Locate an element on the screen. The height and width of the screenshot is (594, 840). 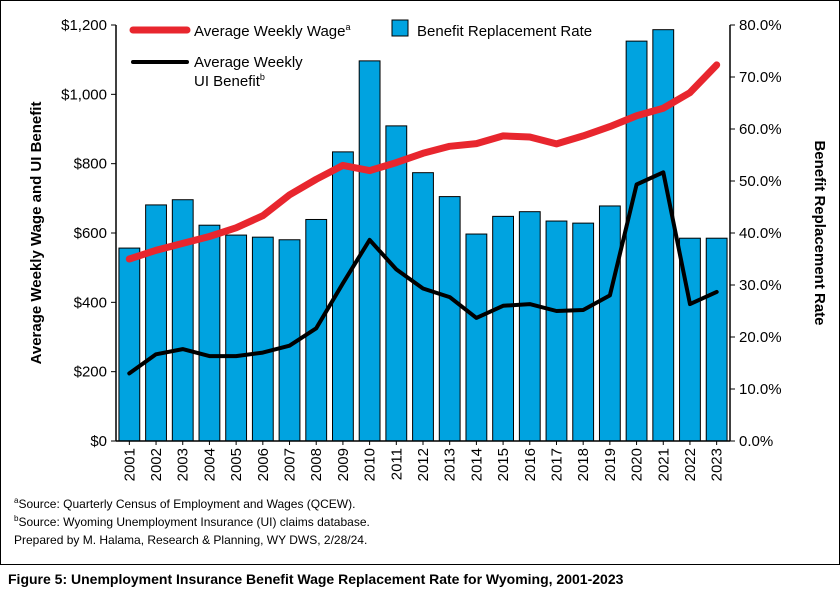
x-tick-label-2011: 2011 is located at coordinates (396, 464).